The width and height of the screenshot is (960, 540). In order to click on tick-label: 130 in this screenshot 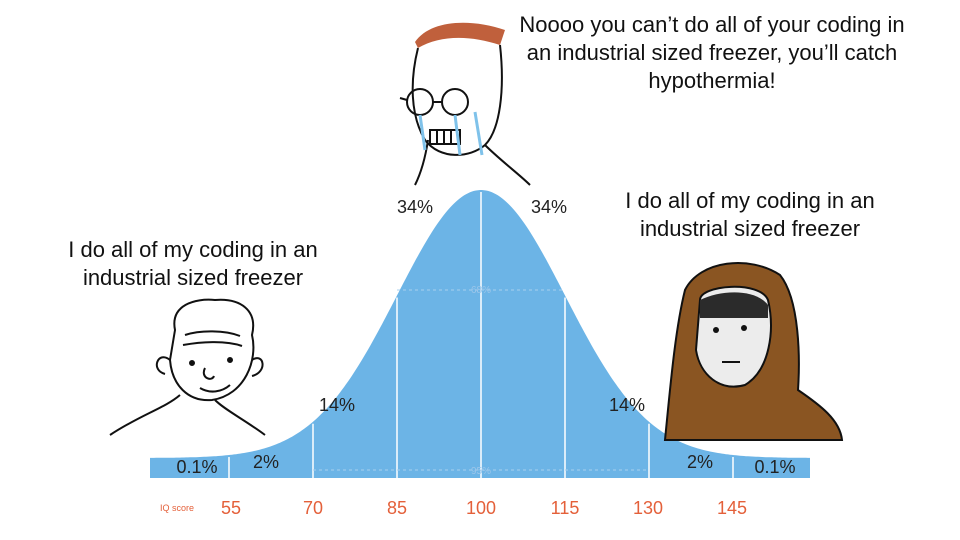, I will do `click(648, 508)`.